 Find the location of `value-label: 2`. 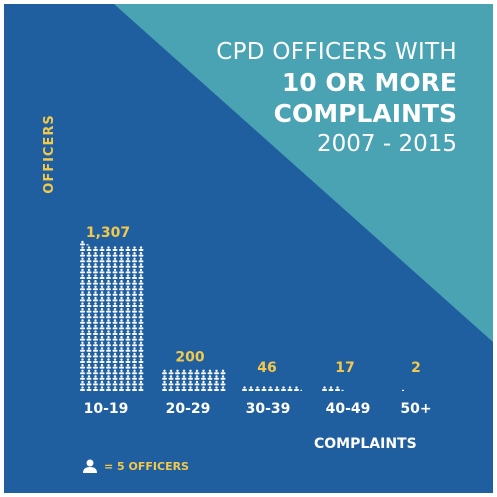

value-label: 2 is located at coordinates (416, 368).